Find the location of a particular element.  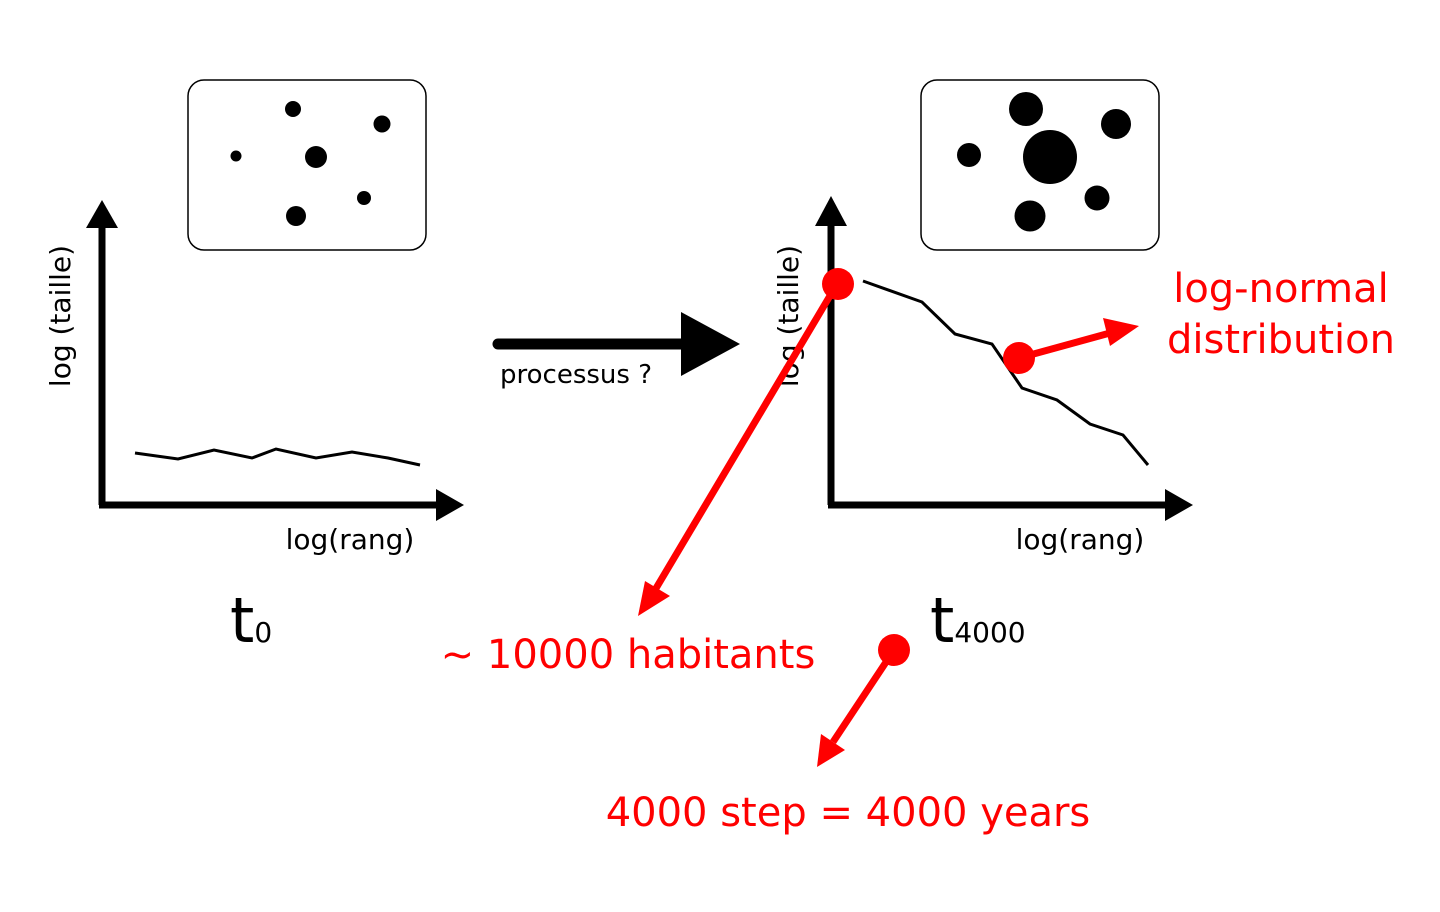

left-rank-size-curve is located at coordinates (277, 457).